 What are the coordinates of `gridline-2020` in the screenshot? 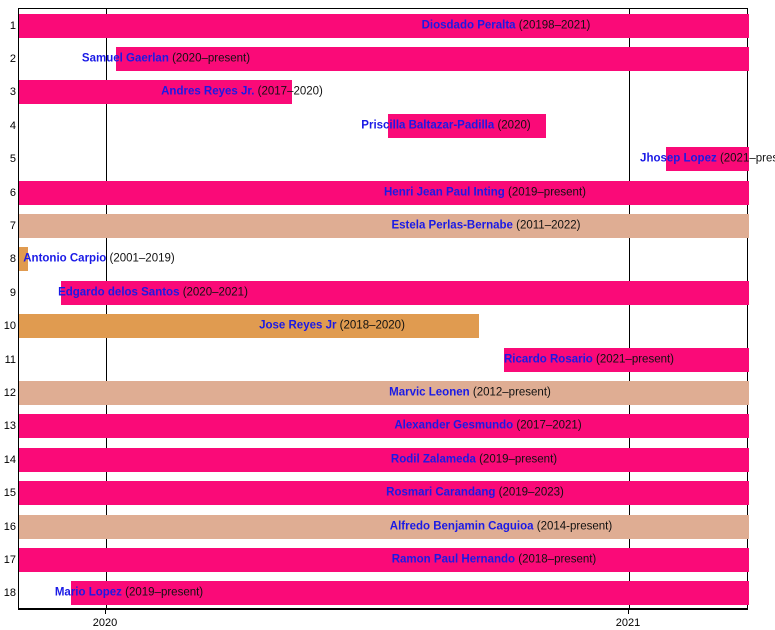 It's located at (106, 308).